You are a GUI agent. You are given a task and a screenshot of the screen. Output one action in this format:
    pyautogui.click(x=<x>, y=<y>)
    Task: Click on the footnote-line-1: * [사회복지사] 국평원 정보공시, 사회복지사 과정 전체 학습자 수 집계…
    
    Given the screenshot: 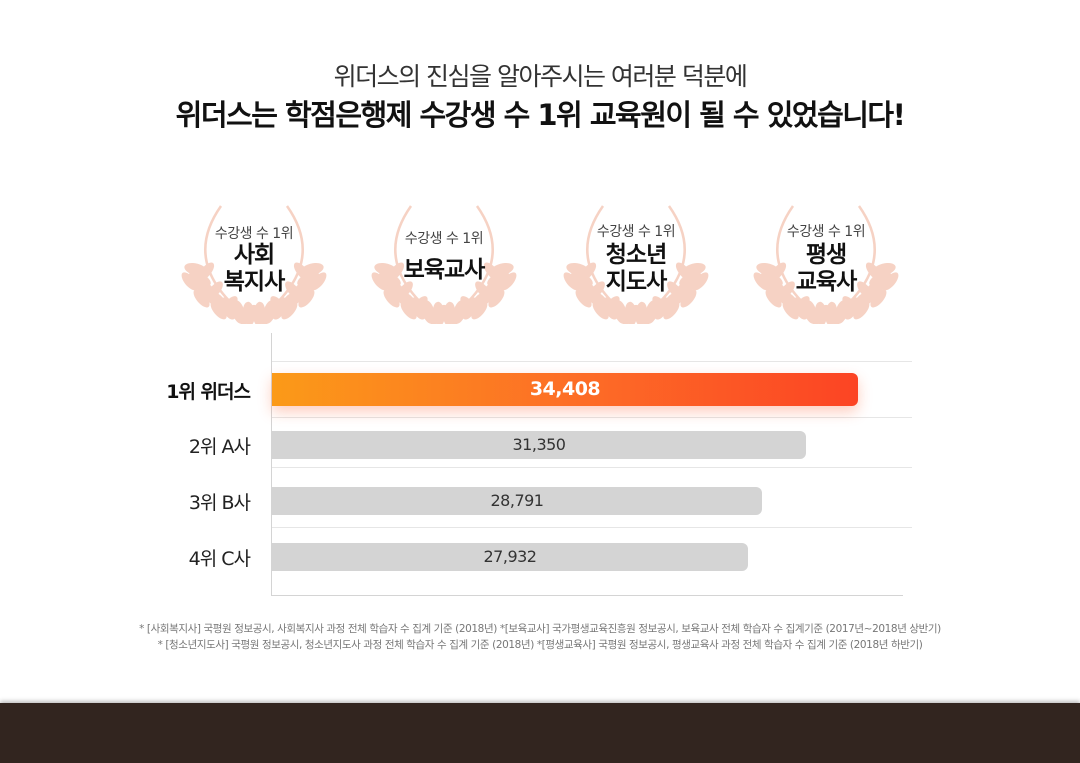 What is the action you would take?
    pyautogui.click(x=540, y=629)
    